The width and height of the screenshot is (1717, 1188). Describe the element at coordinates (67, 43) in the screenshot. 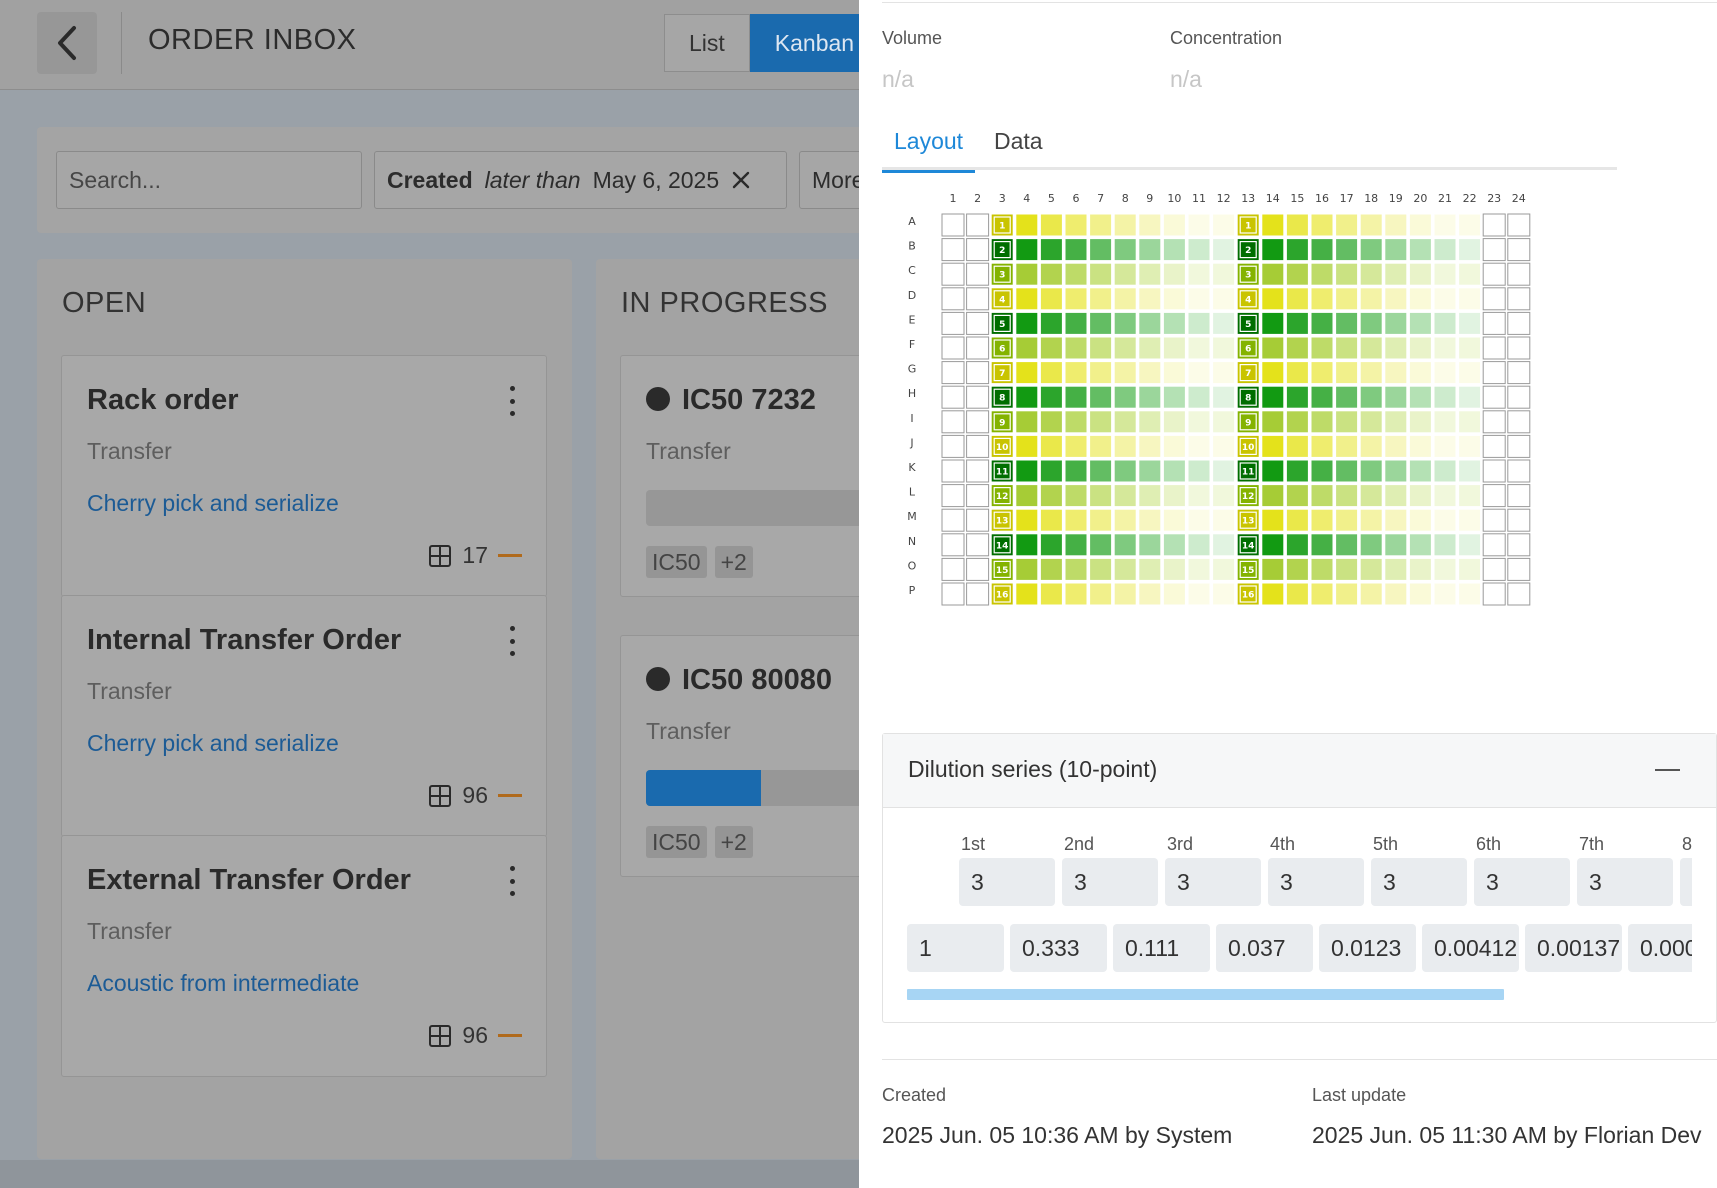

I see `back-button` at that location.